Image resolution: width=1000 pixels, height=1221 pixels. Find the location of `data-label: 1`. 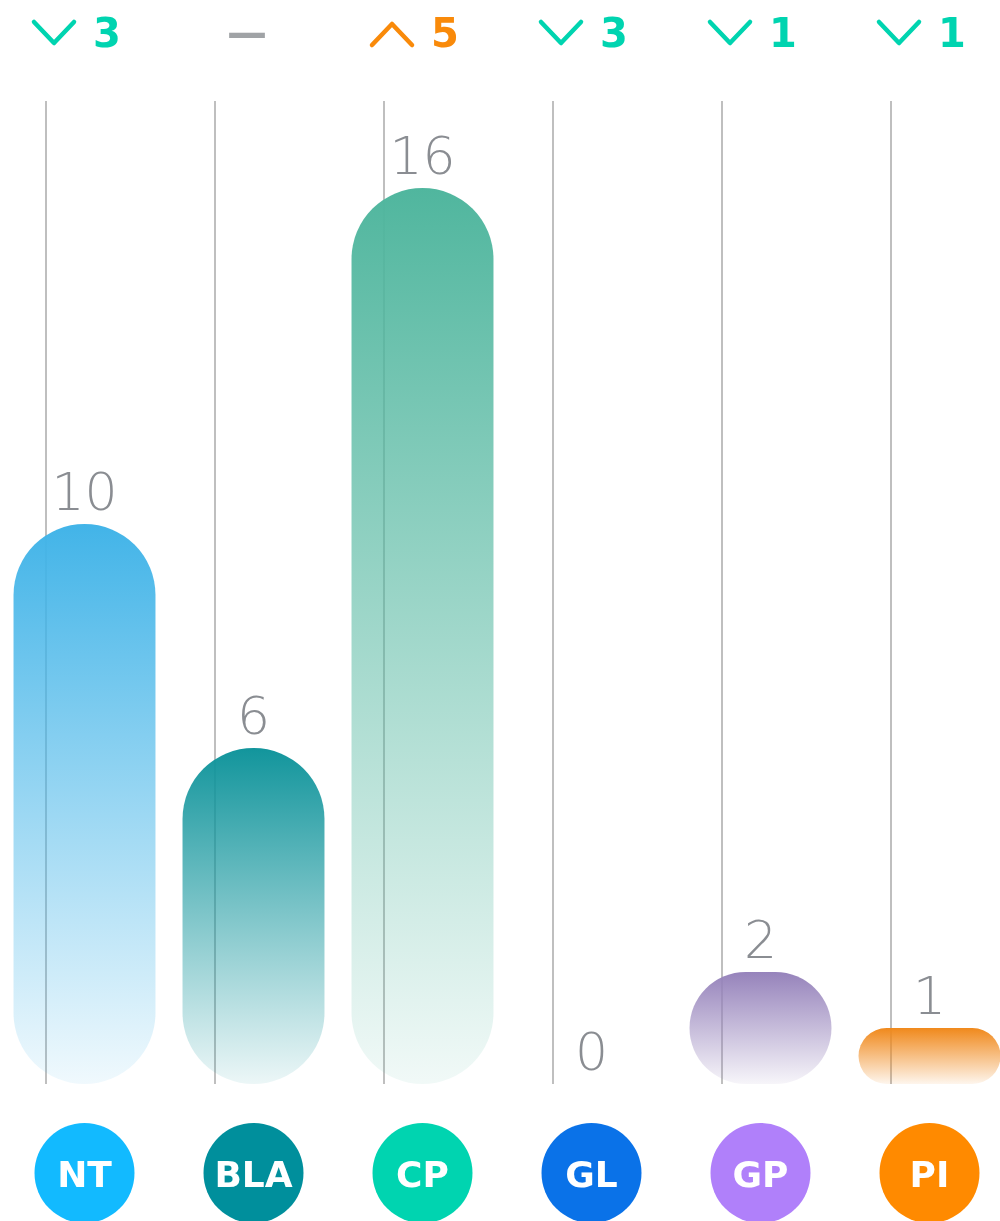

data-label: 1 is located at coordinates (929, 996).